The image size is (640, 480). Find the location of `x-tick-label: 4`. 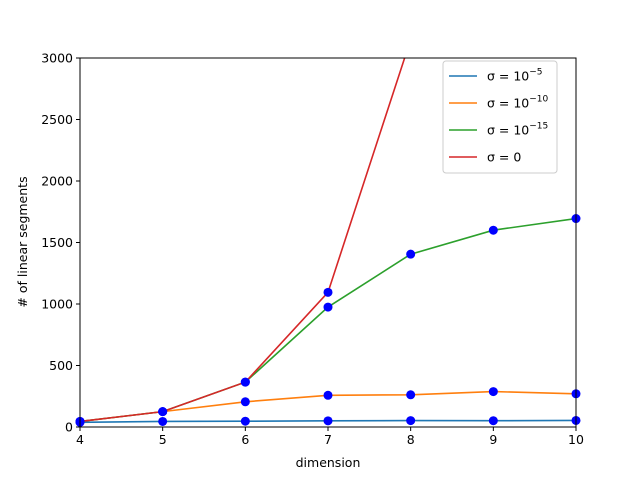

x-tick-label: 4 is located at coordinates (80, 439).